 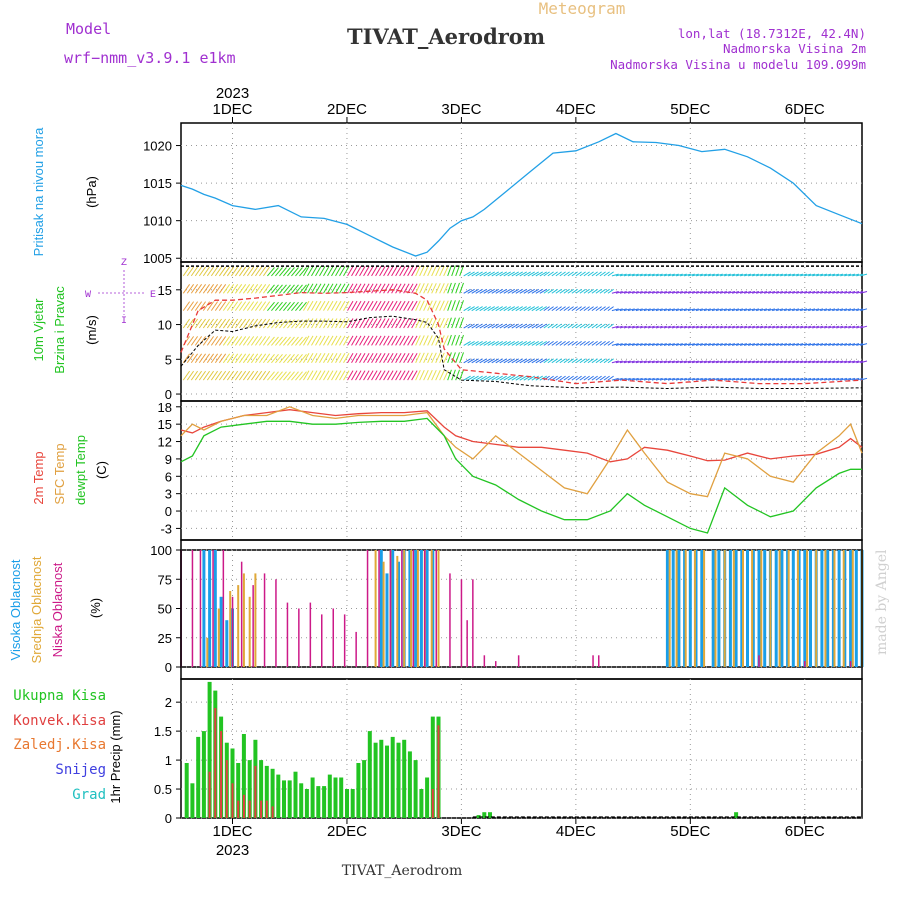 What do you see at coordinates (165, 579) in the screenshot?
I see `y-tick-label: 75` at bounding box center [165, 579].